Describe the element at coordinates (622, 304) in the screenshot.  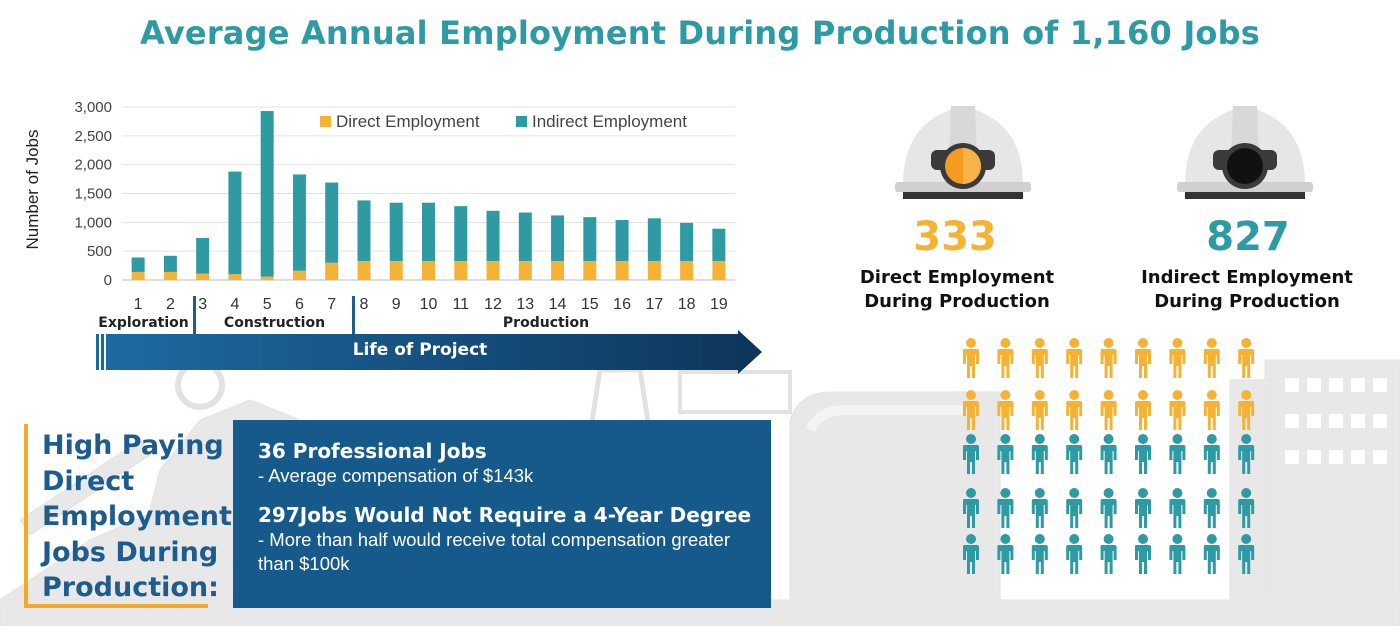
I see `x-tick-label: 16` at that location.